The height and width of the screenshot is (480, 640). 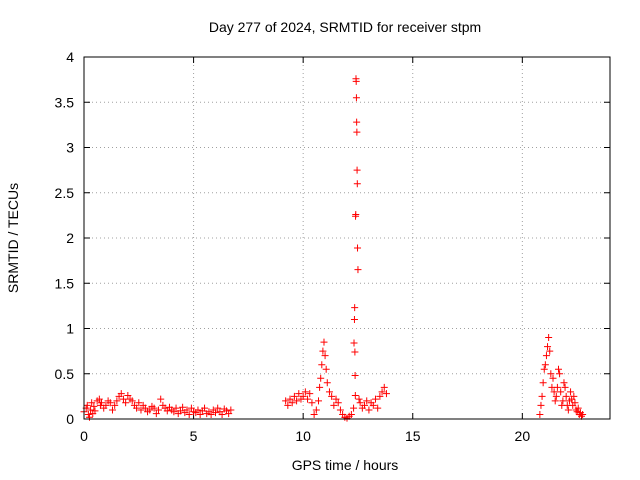 I want to click on y-tick-label: 3.5, so click(x=65, y=102).